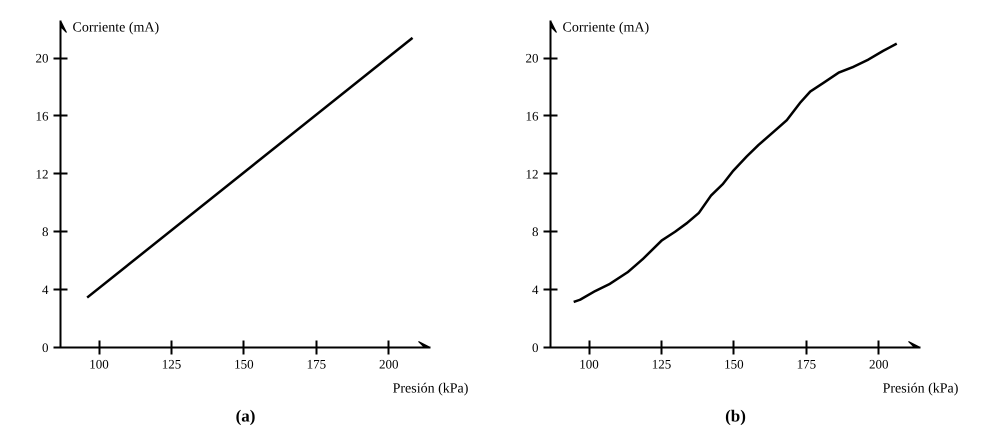 The height and width of the screenshot is (437, 997). I want to click on text: (a), so click(246, 416).